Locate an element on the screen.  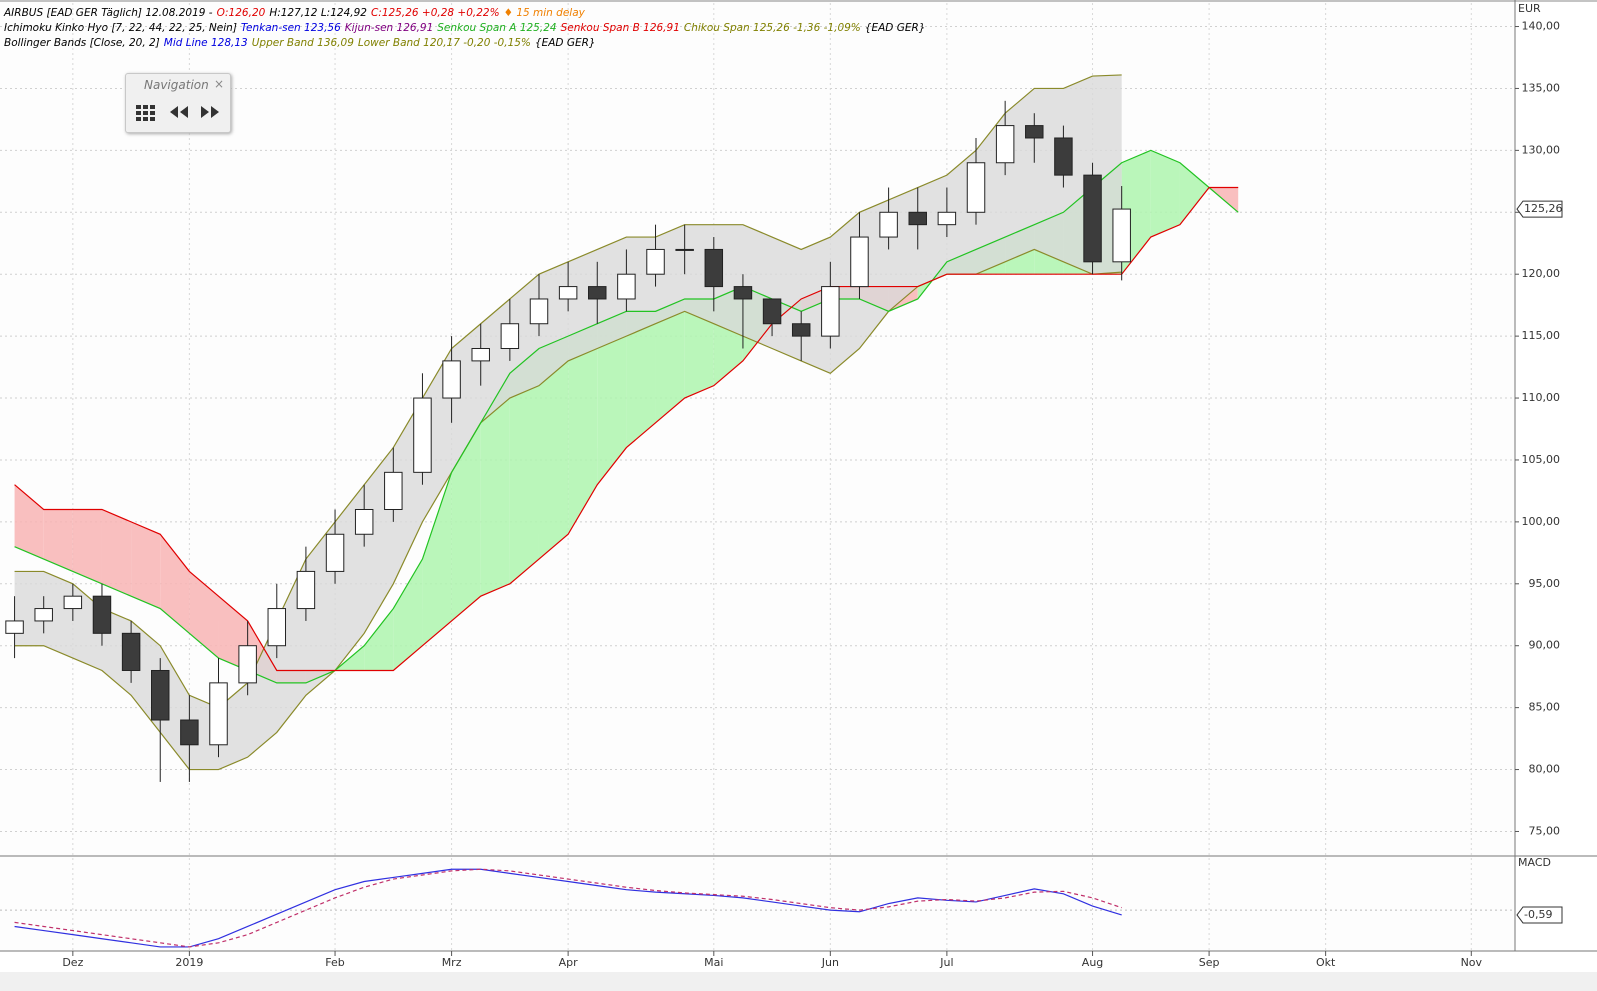
y-tick-label: 95,00 is located at coordinates (1545, 583).